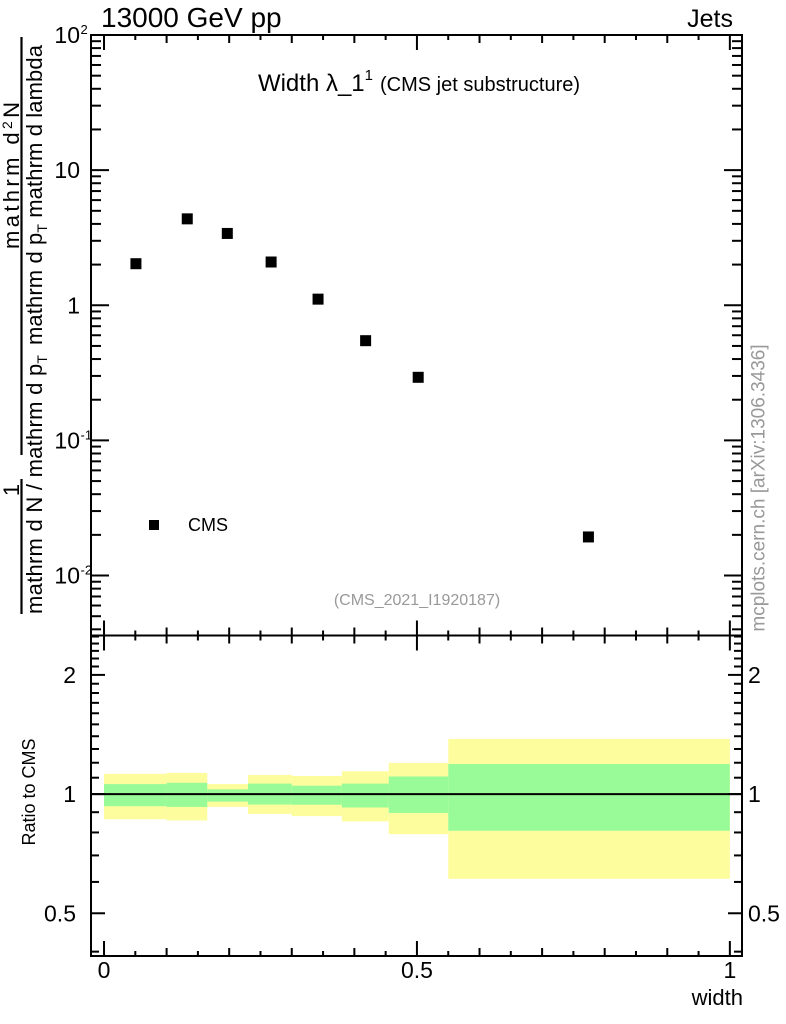 The width and height of the screenshot is (786, 1024). What do you see at coordinates (12, 190) in the screenshot?
I see `y-axis-title-text-fragment: mathrm d` at bounding box center [12, 190].